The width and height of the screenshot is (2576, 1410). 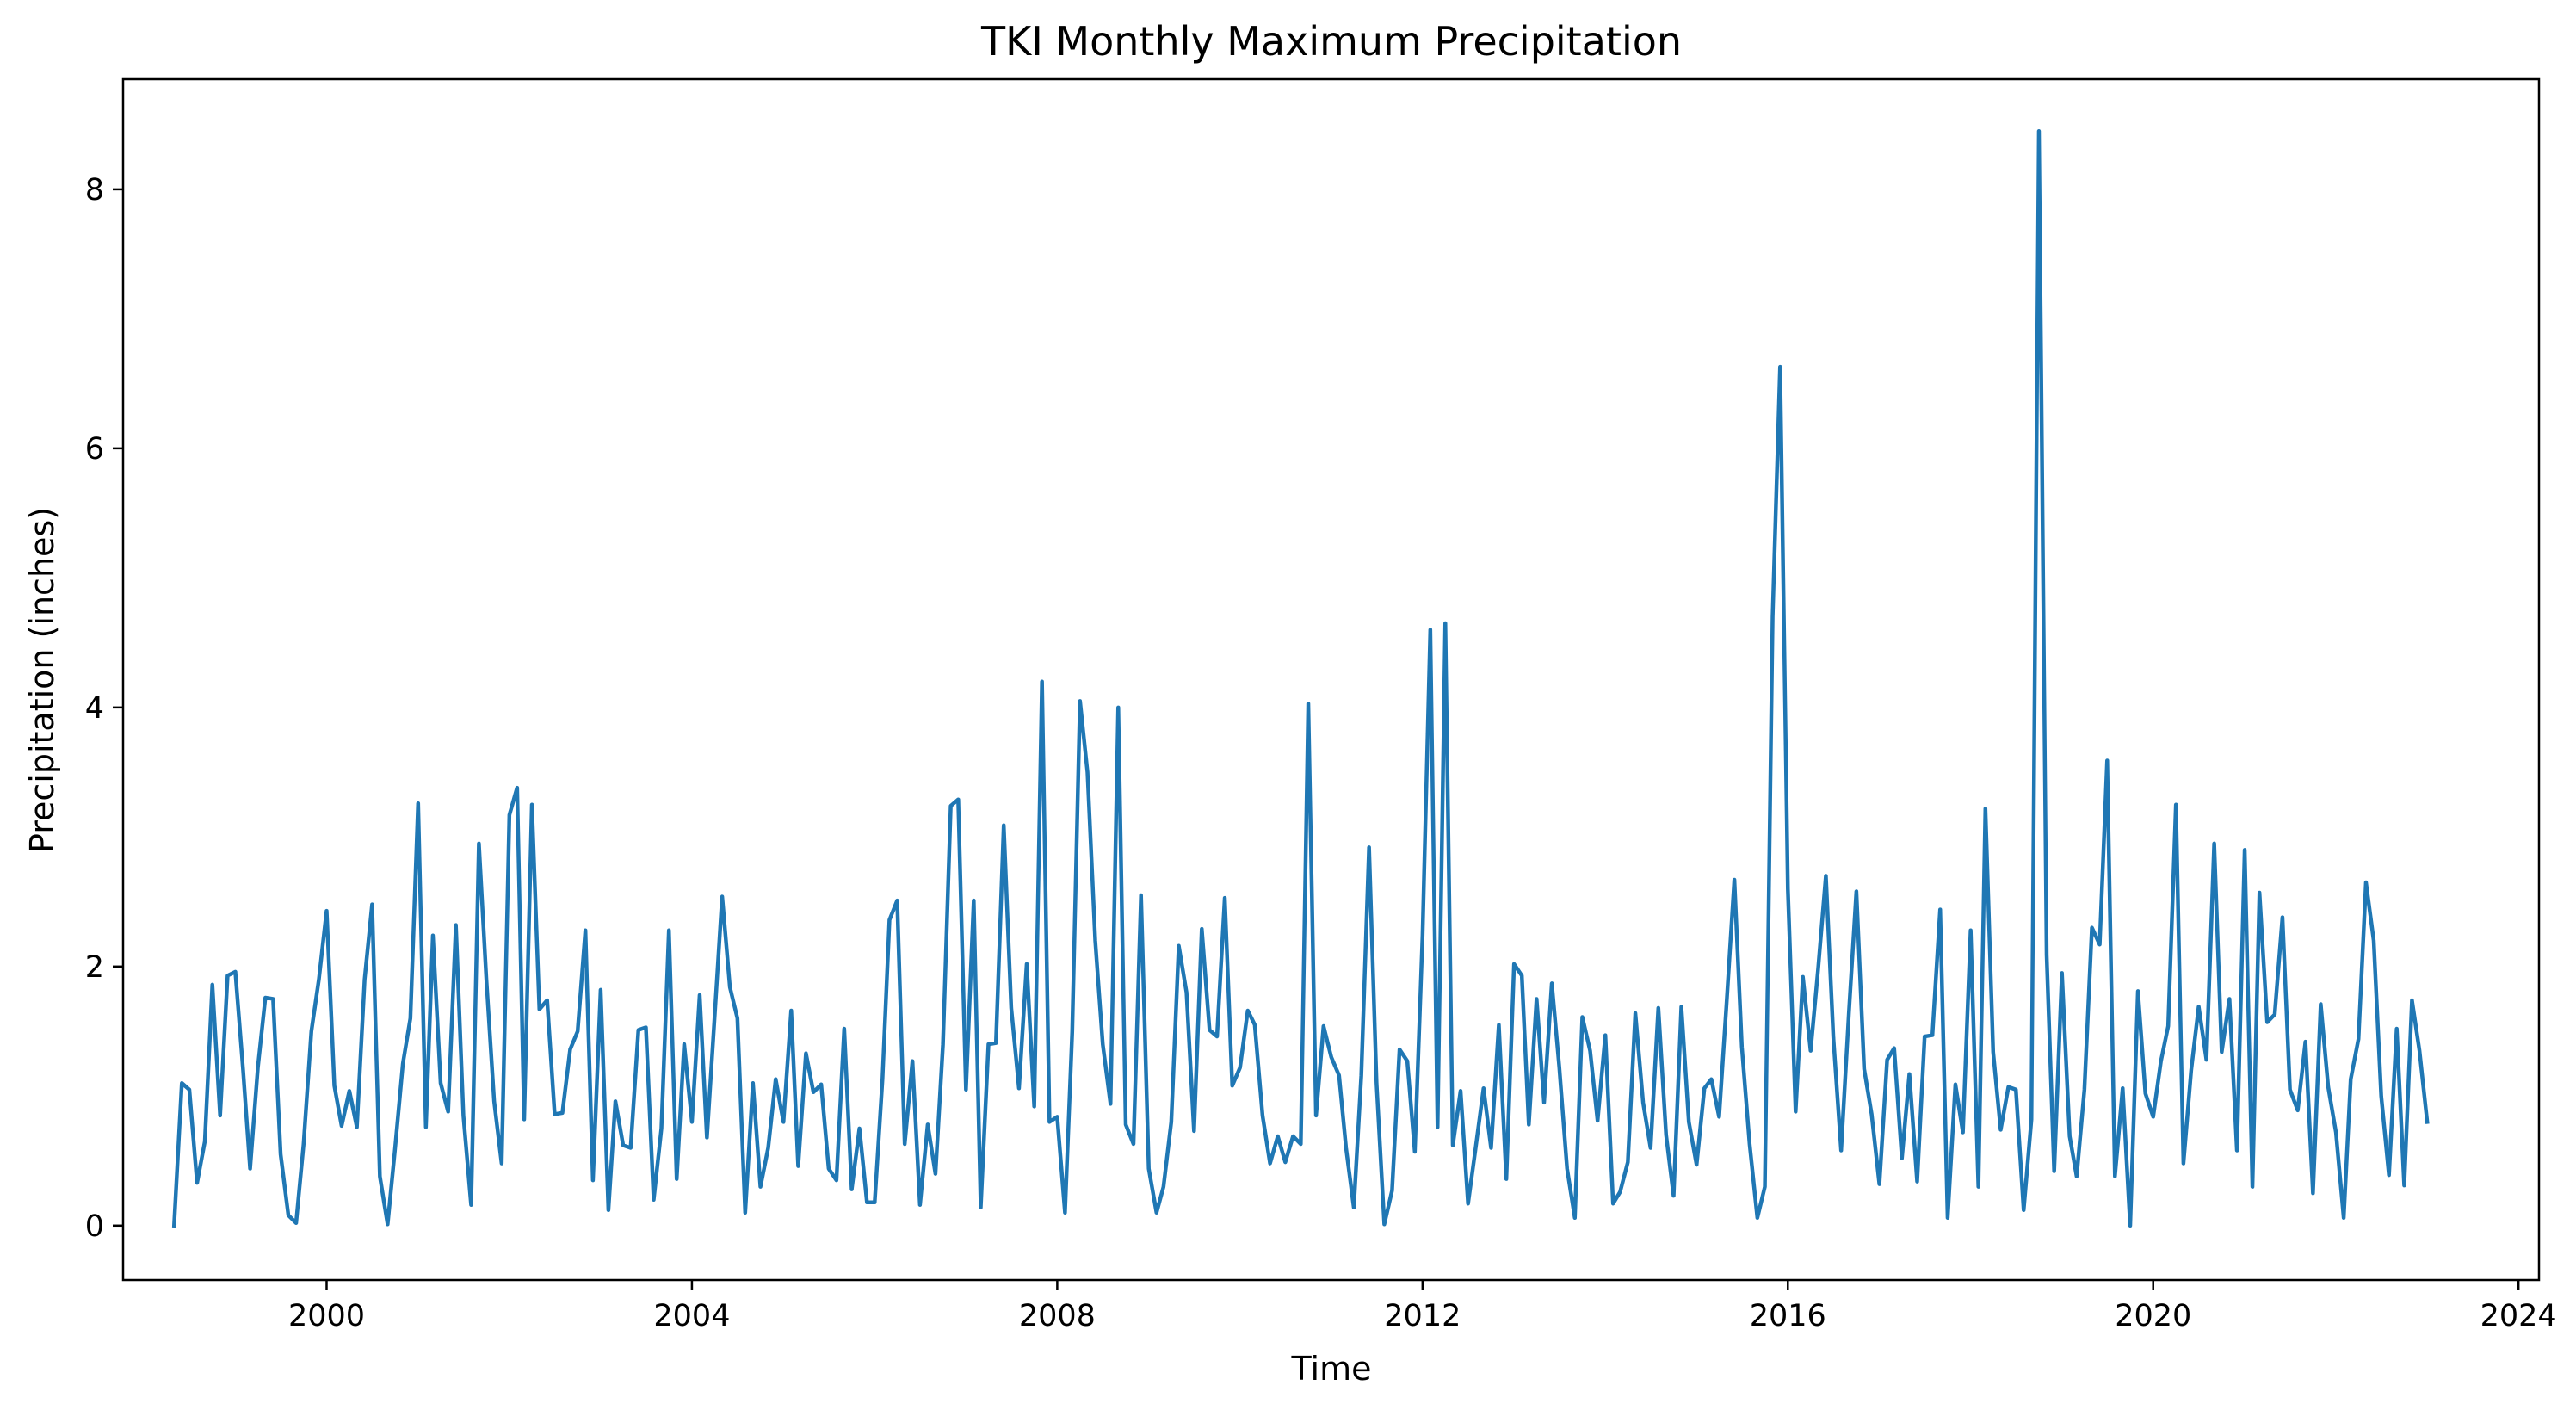 What do you see at coordinates (2518, 1316) in the screenshot?
I see `x-tick-label-6: 2024` at bounding box center [2518, 1316].